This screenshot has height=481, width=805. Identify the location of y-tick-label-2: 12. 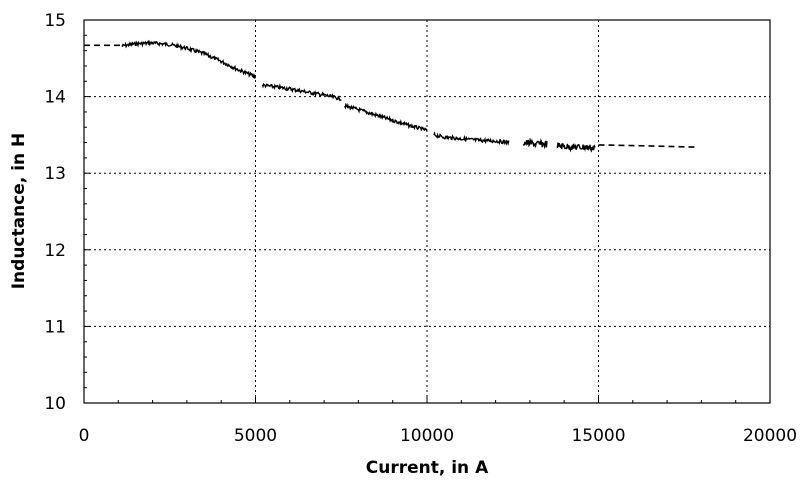
(55, 251).